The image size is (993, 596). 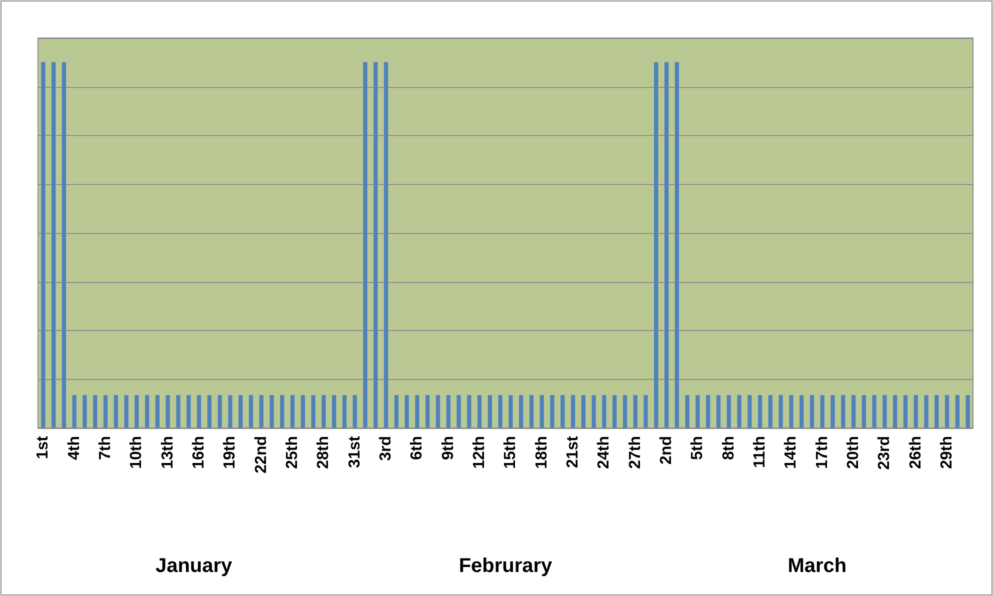 What do you see at coordinates (760, 452) in the screenshot?
I see `x-tick-label: 11th` at bounding box center [760, 452].